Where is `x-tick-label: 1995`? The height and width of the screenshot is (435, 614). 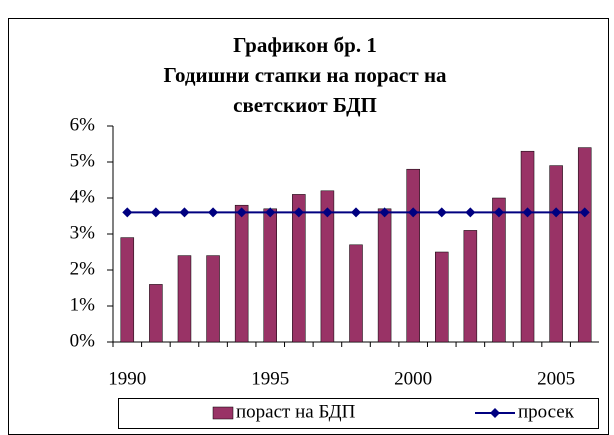
x-tick-label: 1995 is located at coordinates (270, 378).